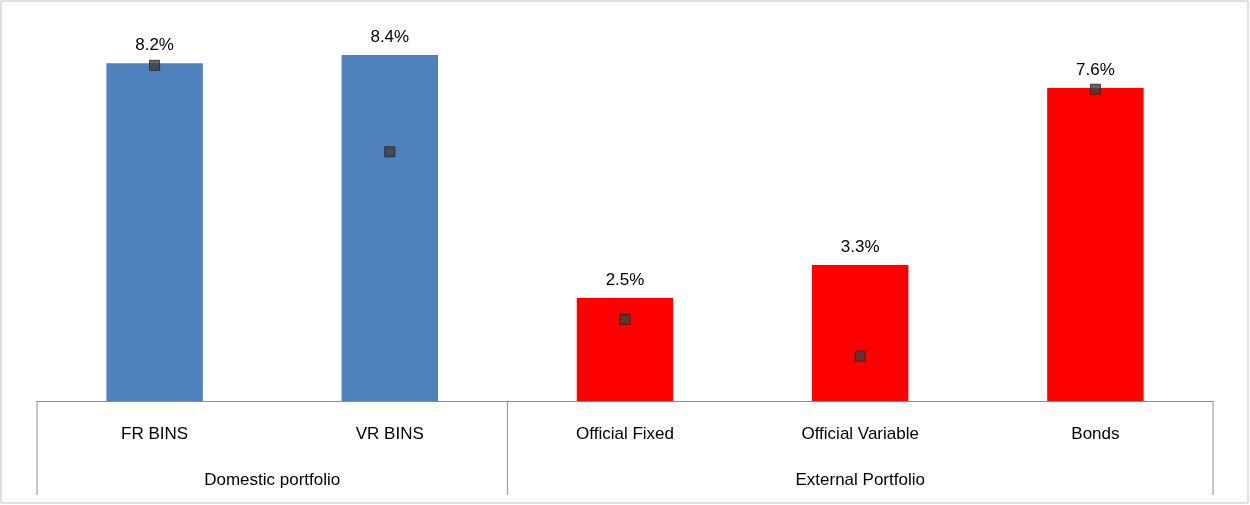 This screenshot has height=505, width=1250. I want to click on data-label: 3.3%, so click(860, 247).